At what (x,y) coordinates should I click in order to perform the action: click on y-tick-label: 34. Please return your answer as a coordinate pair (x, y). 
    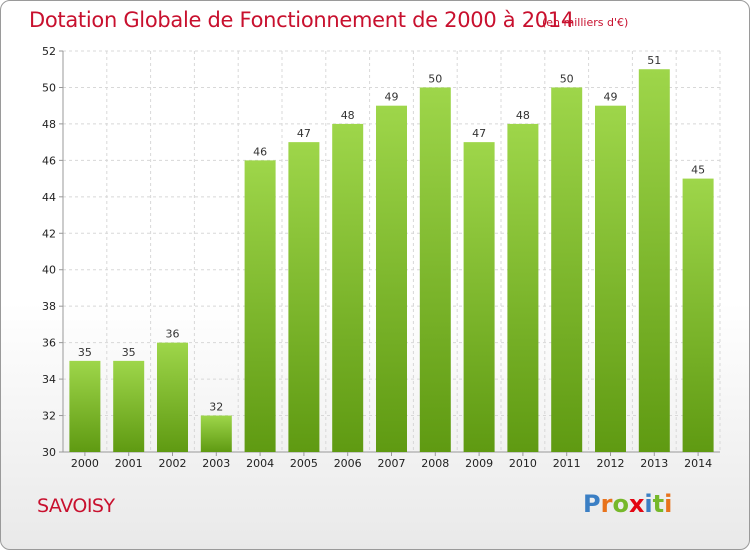
    Looking at the image, I should click on (49, 379).